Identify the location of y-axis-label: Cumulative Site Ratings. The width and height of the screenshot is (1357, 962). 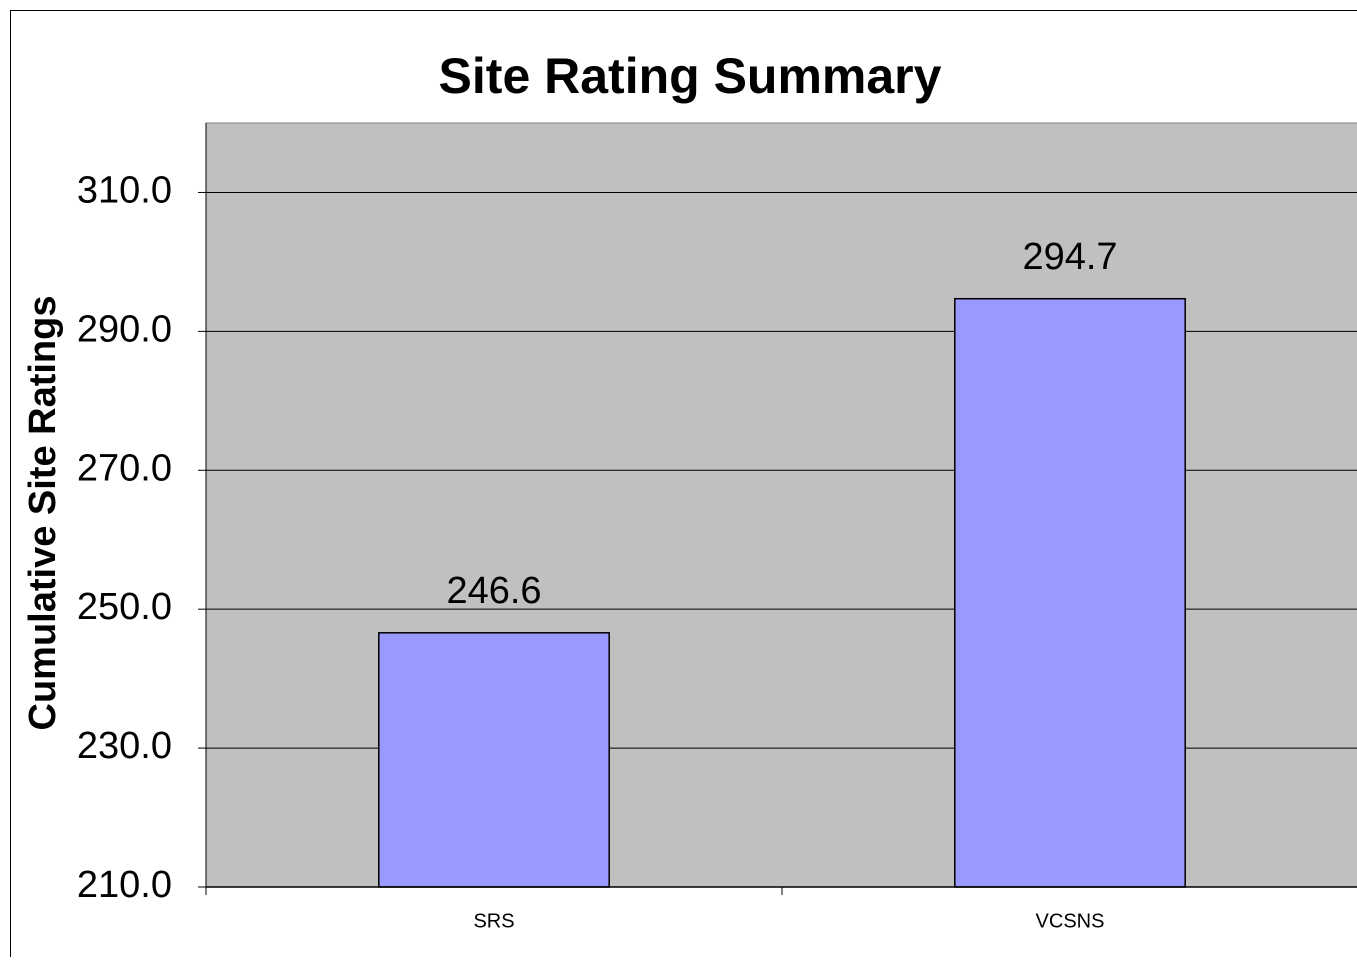
(43, 513).